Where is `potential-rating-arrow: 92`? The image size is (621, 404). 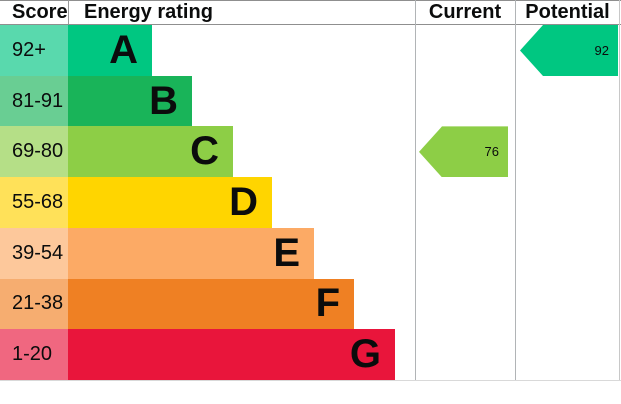
potential-rating-arrow: 92 is located at coordinates (569, 50).